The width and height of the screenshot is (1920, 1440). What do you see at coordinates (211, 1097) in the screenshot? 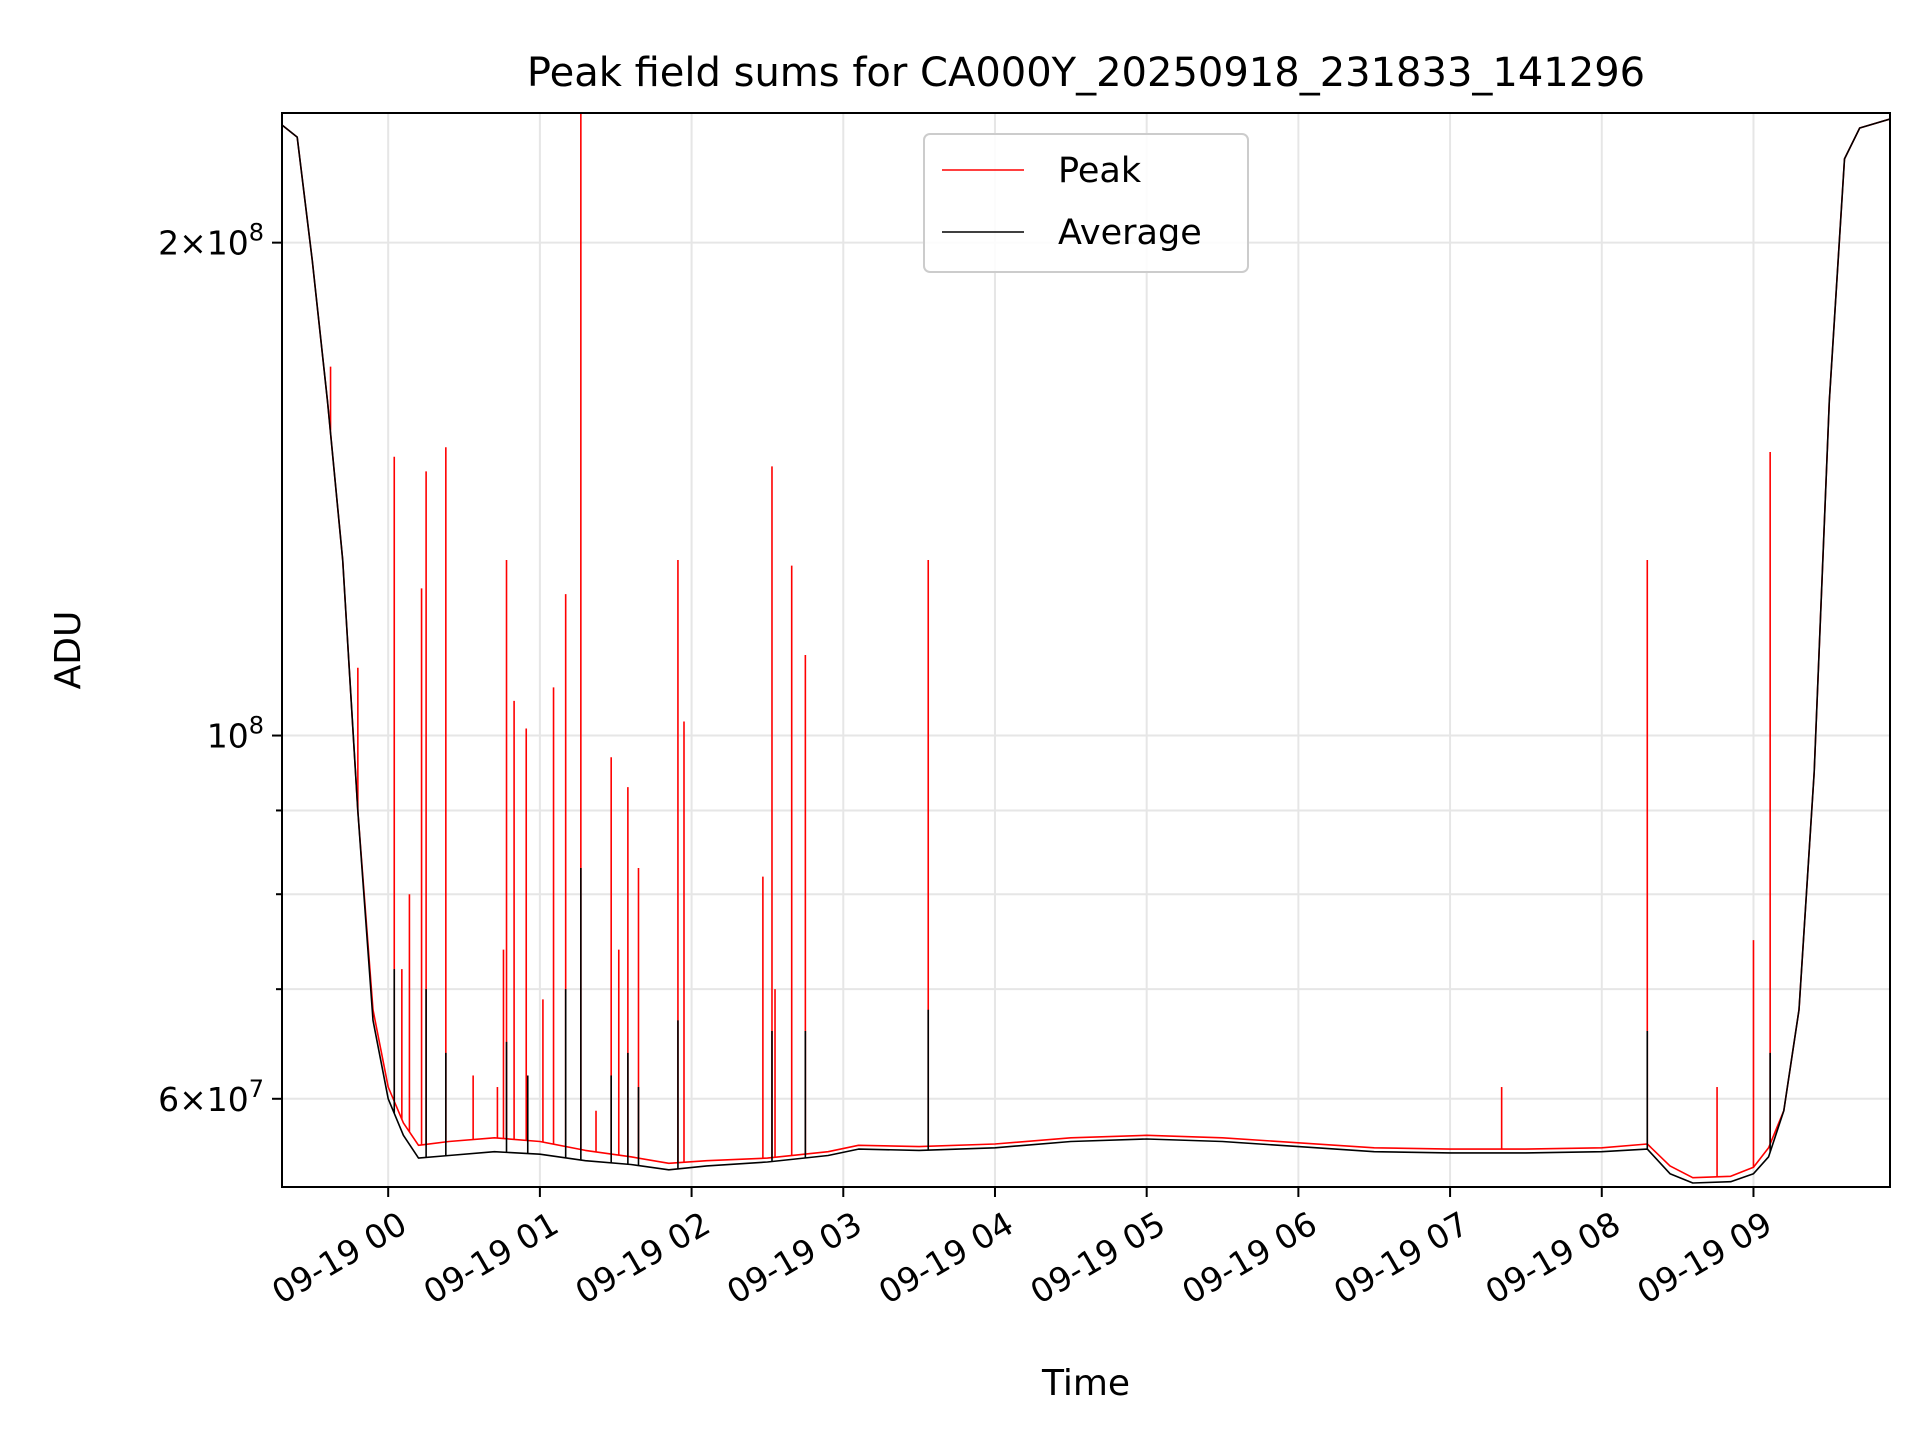
I see `y-tick-label: 6×107` at bounding box center [211, 1097].